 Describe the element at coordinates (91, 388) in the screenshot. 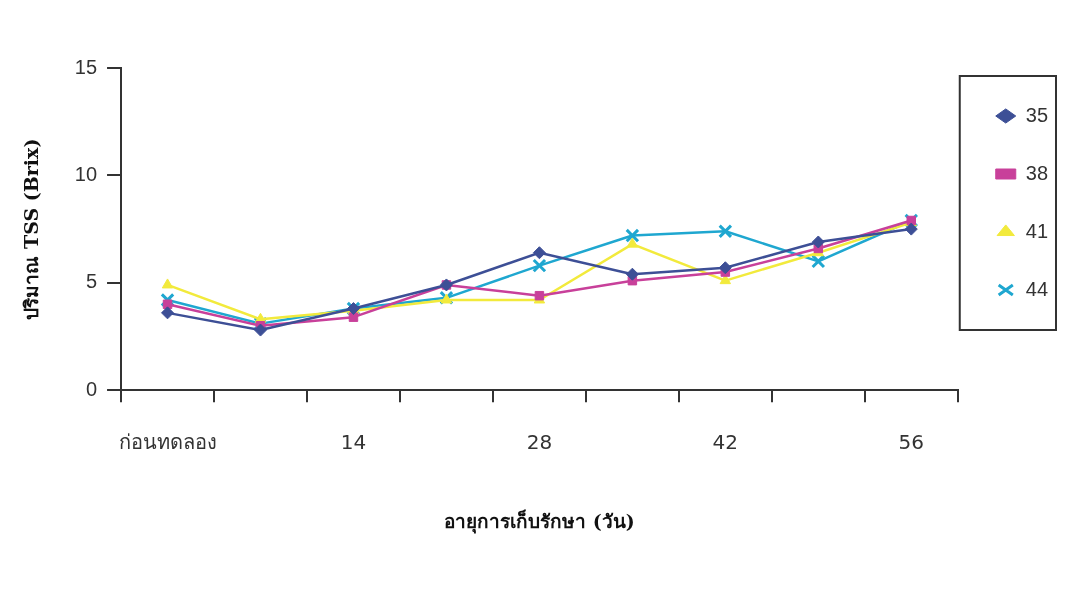

I see `y-tick-label: 0` at that location.